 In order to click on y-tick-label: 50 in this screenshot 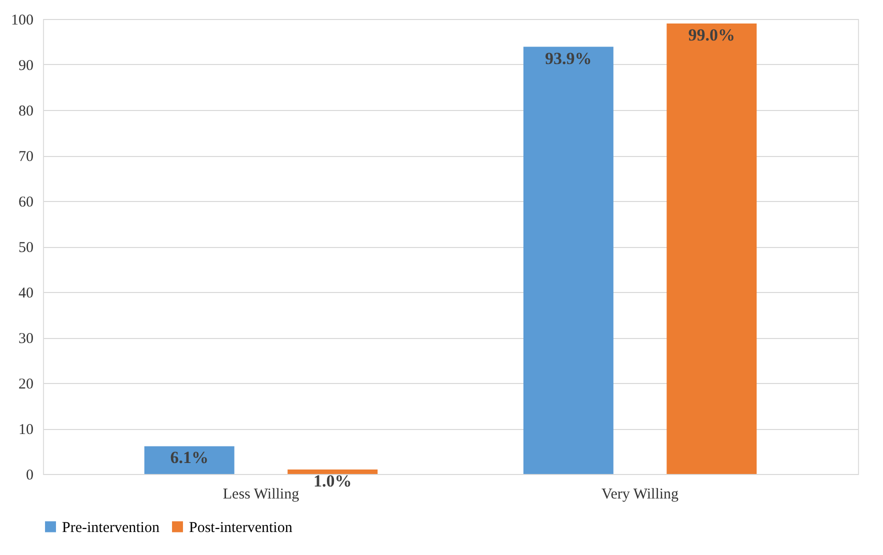, I will do `click(26, 248)`.